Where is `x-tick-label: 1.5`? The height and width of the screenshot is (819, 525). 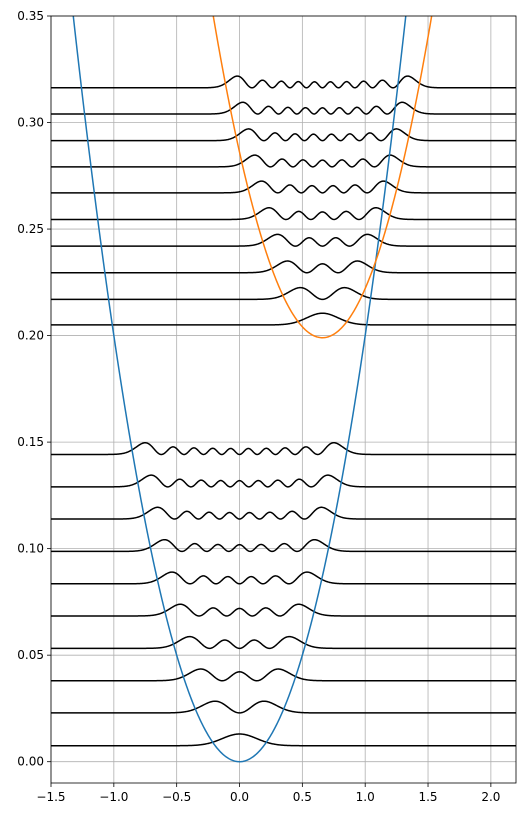
x-tick-label: 1.5 is located at coordinates (427, 797).